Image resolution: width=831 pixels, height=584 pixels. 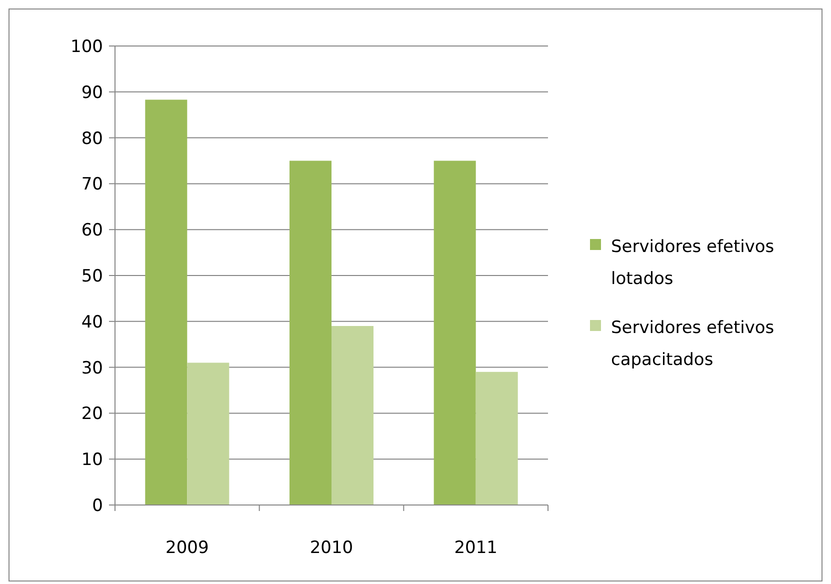 I want to click on y-tick-label: 30, so click(x=92, y=368).